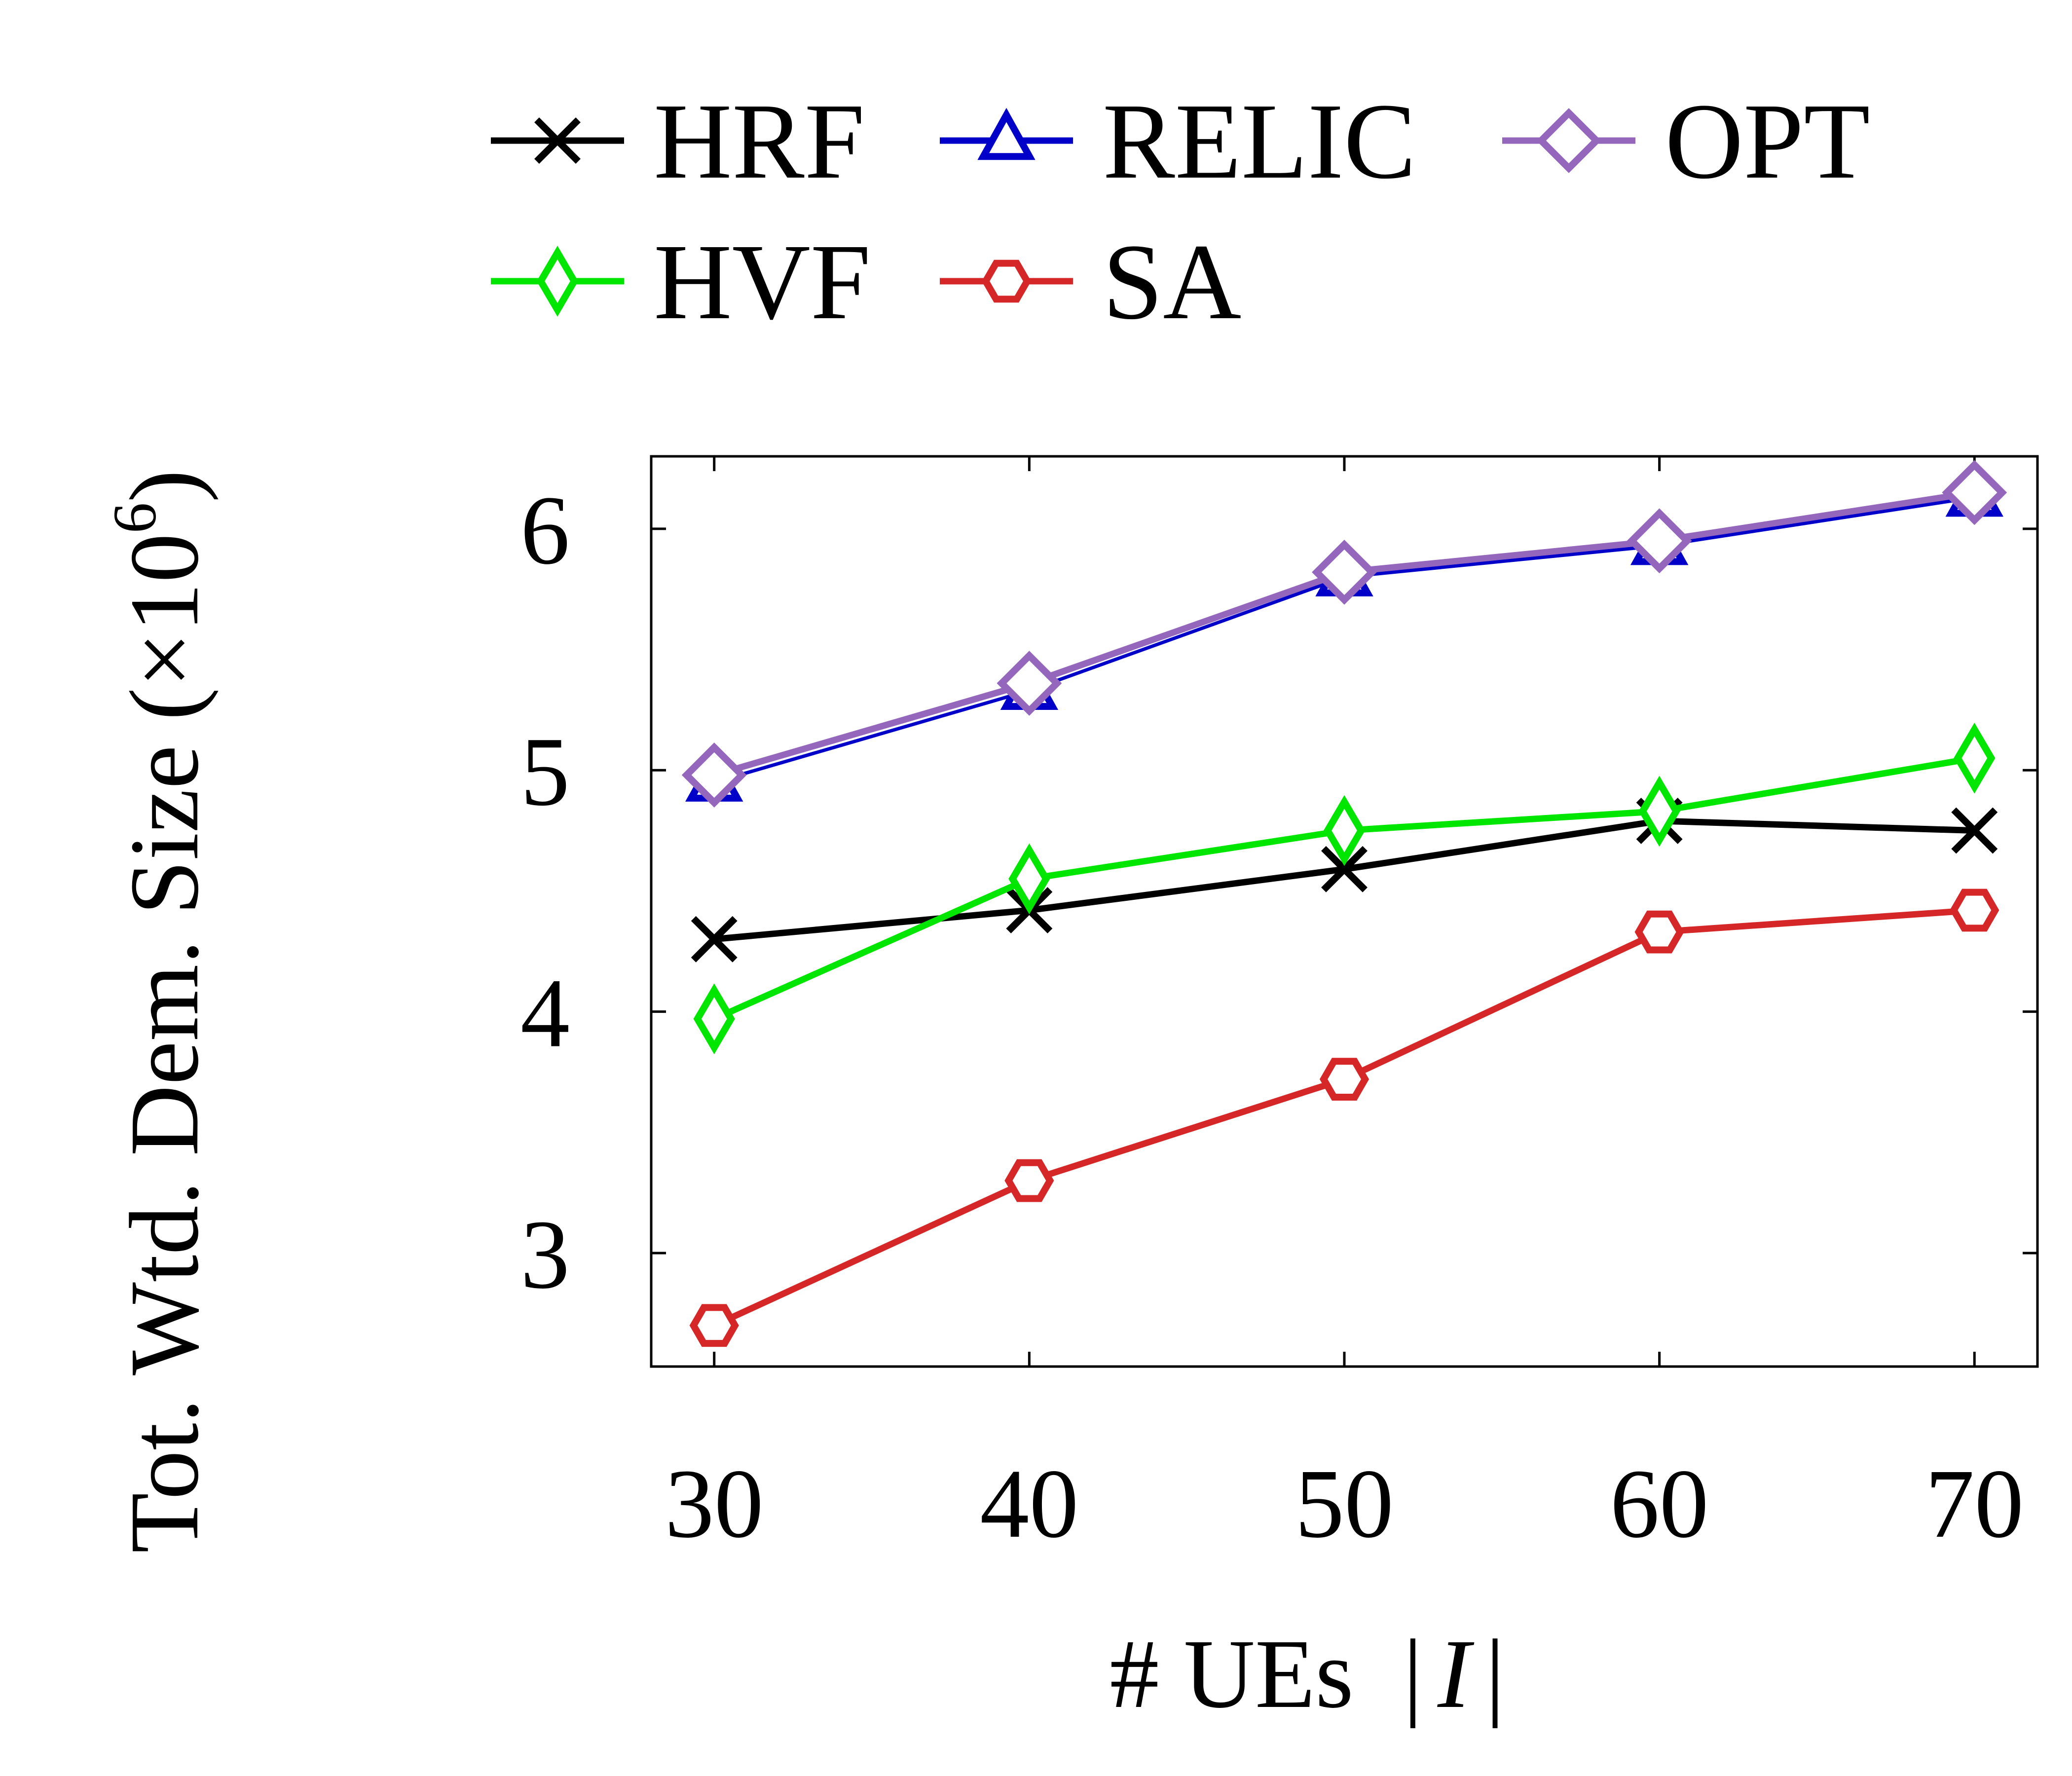 The width and height of the screenshot is (2072, 1776). What do you see at coordinates (1007, 281) in the screenshot?
I see `legend-marker-sa` at bounding box center [1007, 281].